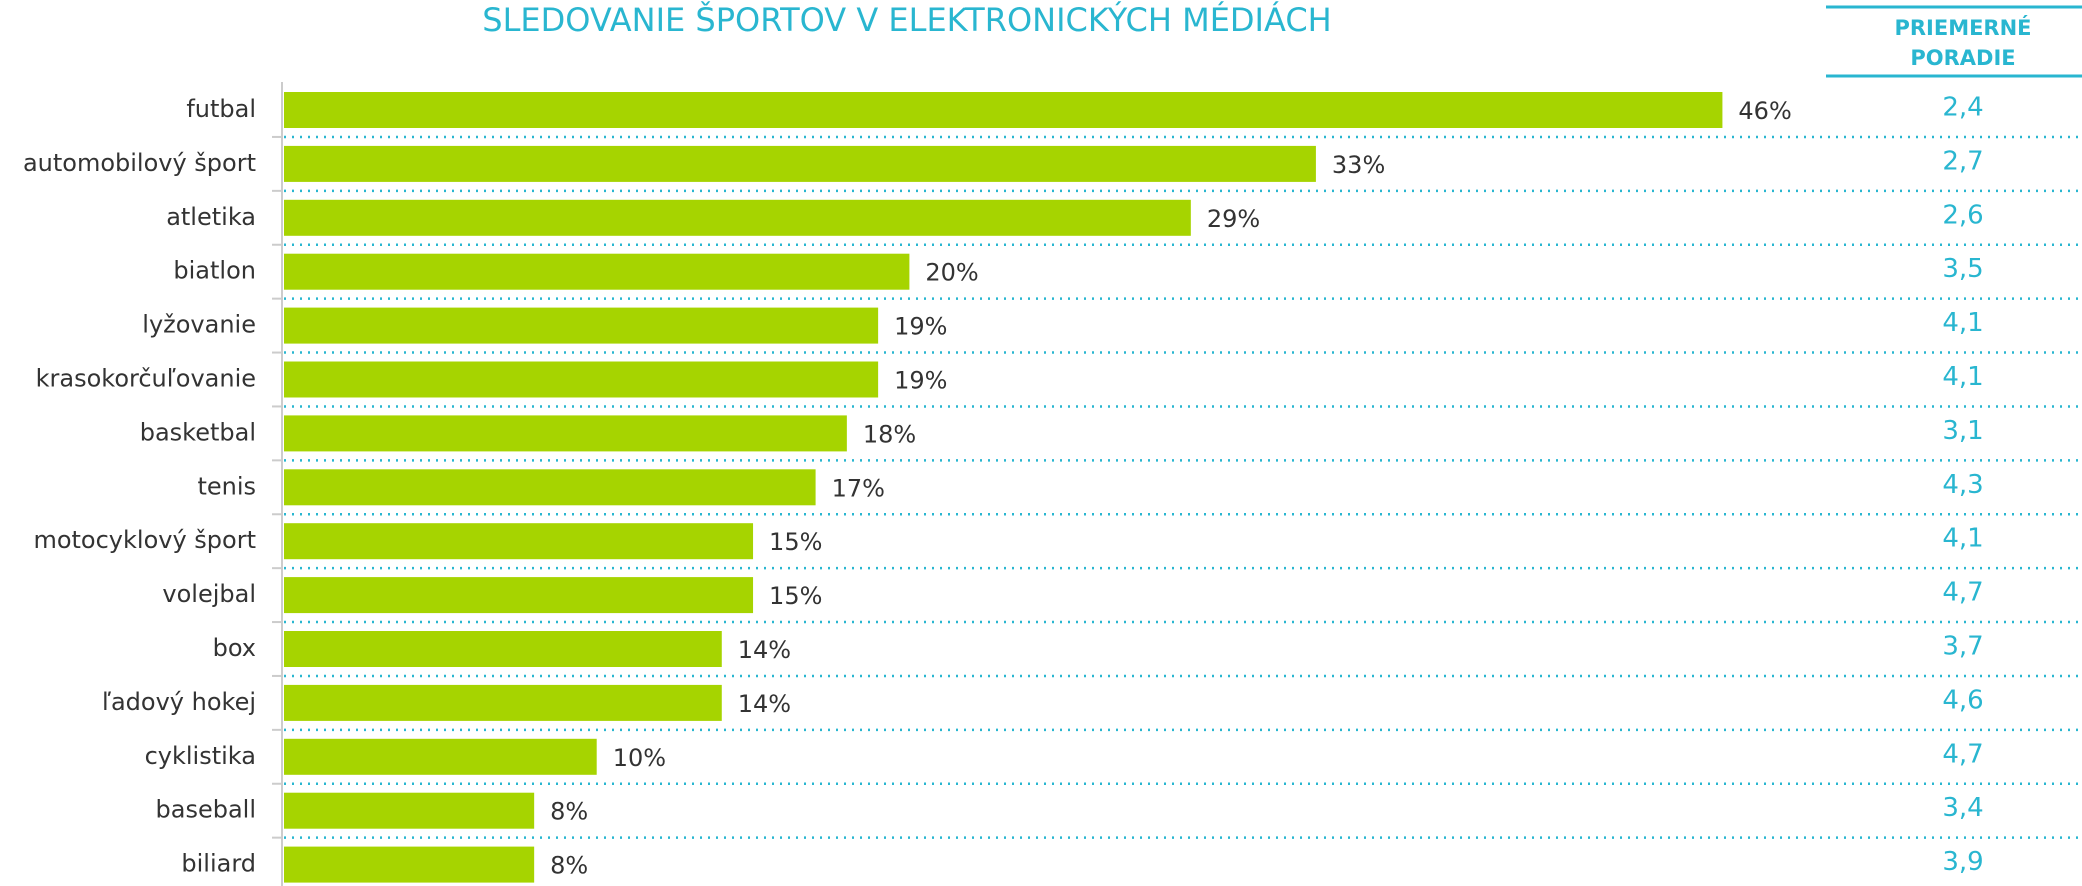  I want to click on category-label: tenis, so click(226, 486).